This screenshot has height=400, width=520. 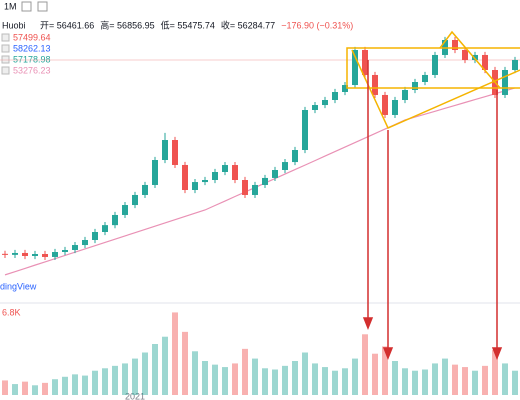 What do you see at coordinates (32, 70) in the screenshot?
I see `legend-value: 53276.23` at bounding box center [32, 70].